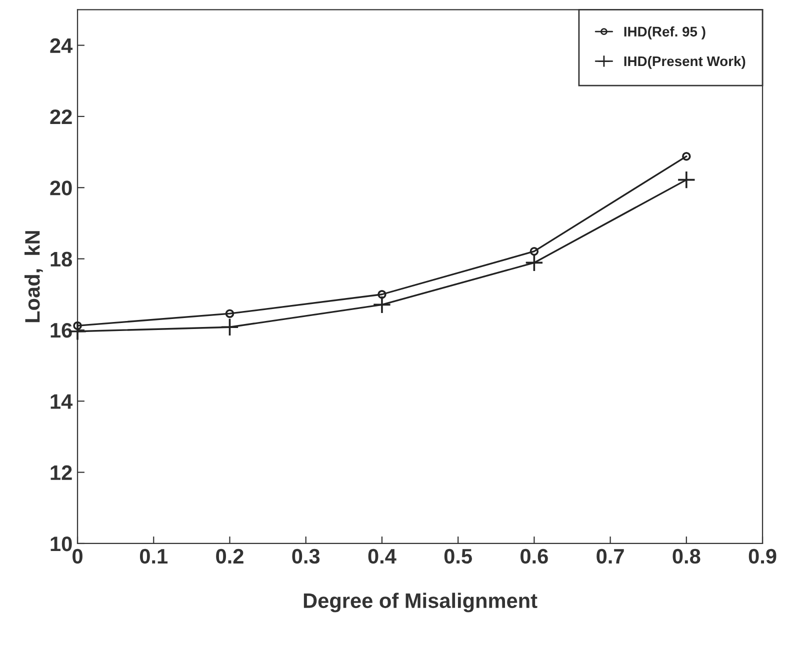 This screenshot has width=791, height=647. What do you see at coordinates (421, 602) in the screenshot?
I see `x-axis-title: Degree of Misalignment` at bounding box center [421, 602].